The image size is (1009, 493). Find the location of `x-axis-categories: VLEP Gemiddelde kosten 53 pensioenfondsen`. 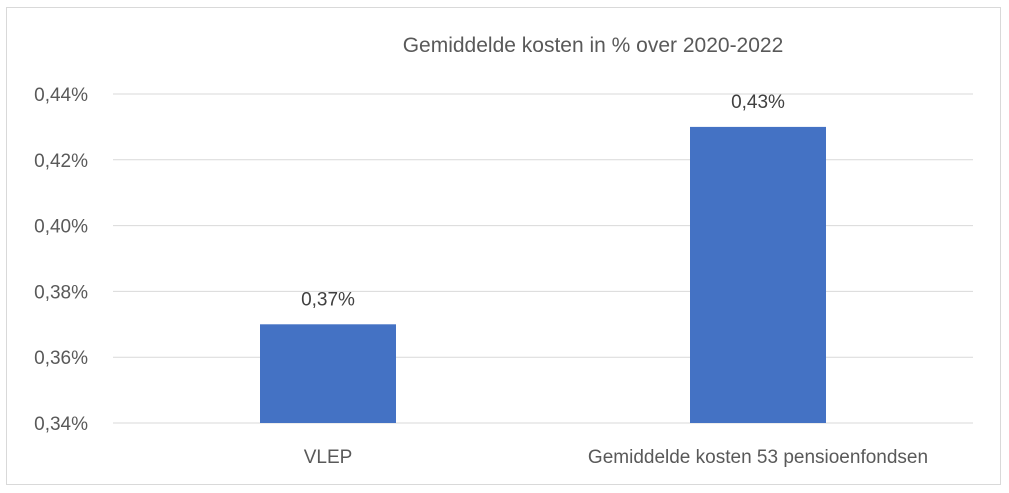

x-axis-categories: VLEP Gemiddelde kosten 53 pensioenfondsen is located at coordinates (616, 457).